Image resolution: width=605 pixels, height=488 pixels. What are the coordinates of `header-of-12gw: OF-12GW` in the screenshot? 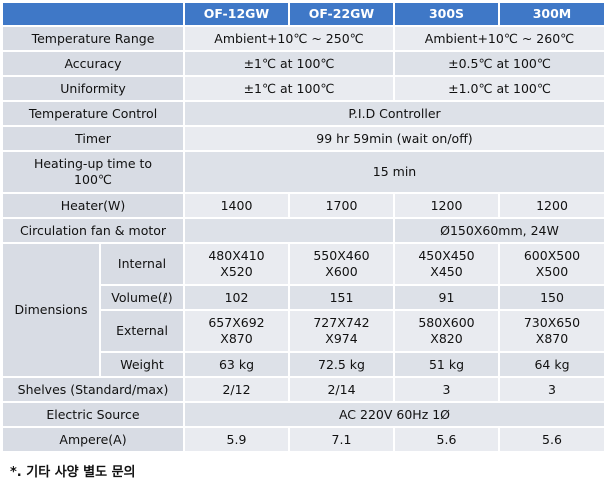 It's located at (236, 14).